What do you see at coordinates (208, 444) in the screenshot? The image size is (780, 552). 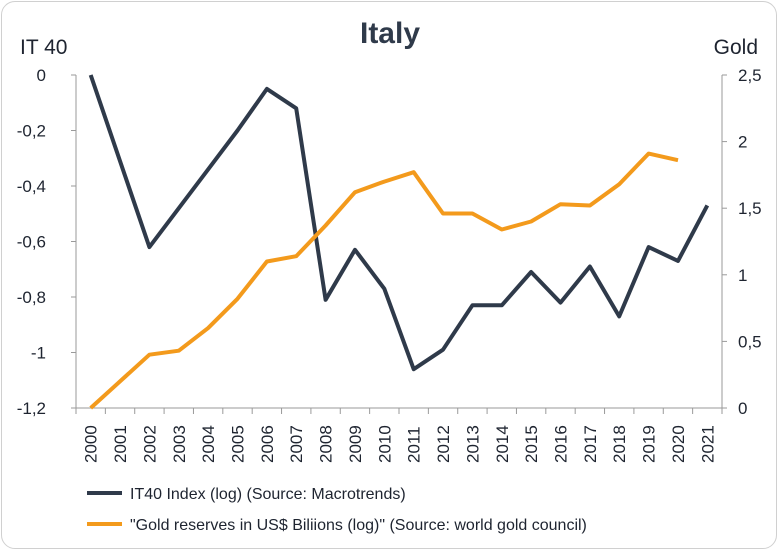 I see `x-tick-label: 2004` at bounding box center [208, 444].